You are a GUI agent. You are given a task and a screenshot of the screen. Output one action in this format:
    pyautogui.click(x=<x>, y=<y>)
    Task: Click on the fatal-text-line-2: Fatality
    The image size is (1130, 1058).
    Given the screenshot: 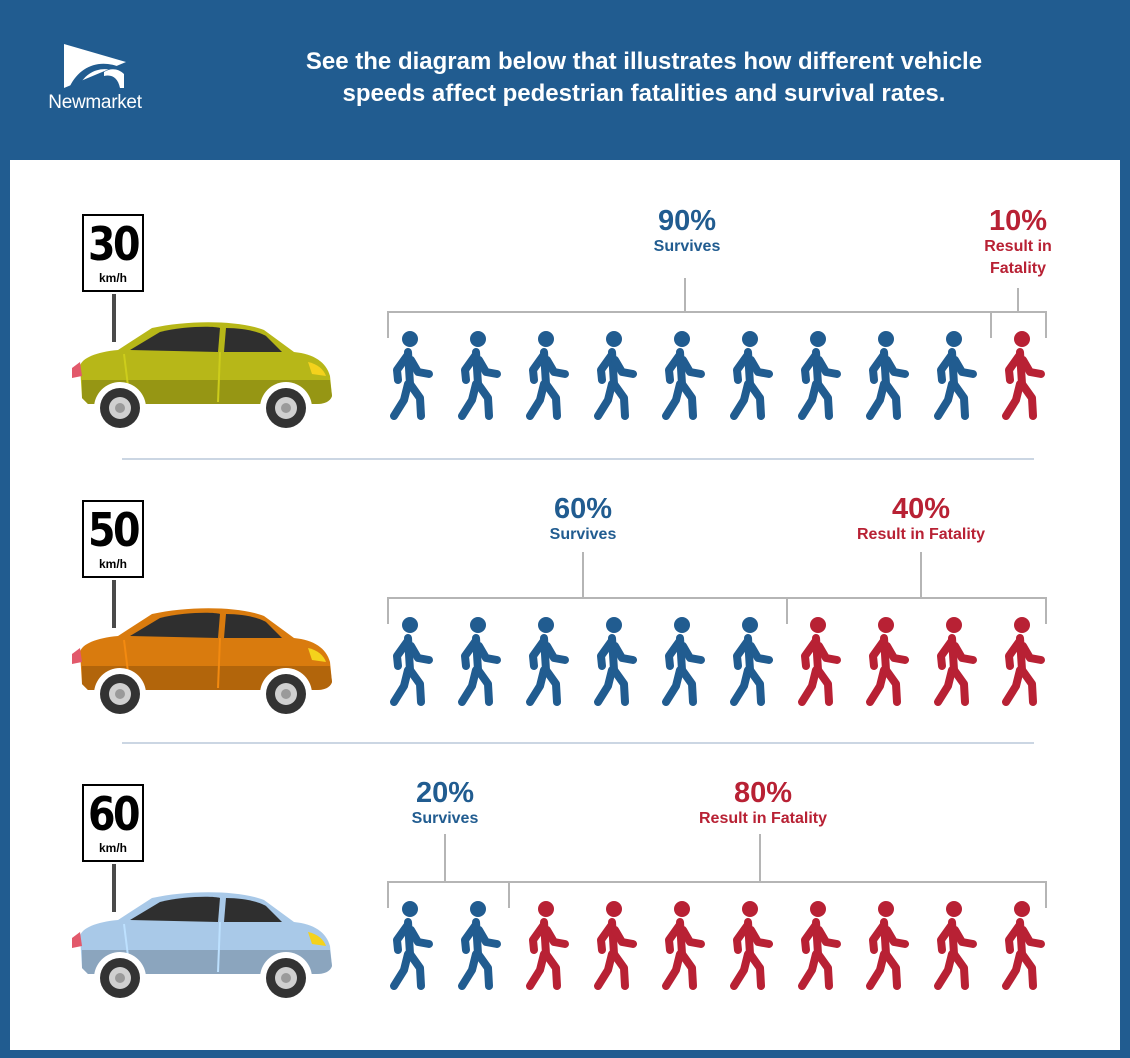 What is the action you would take?
    pyautogui.click(x=1017, y=268)
    